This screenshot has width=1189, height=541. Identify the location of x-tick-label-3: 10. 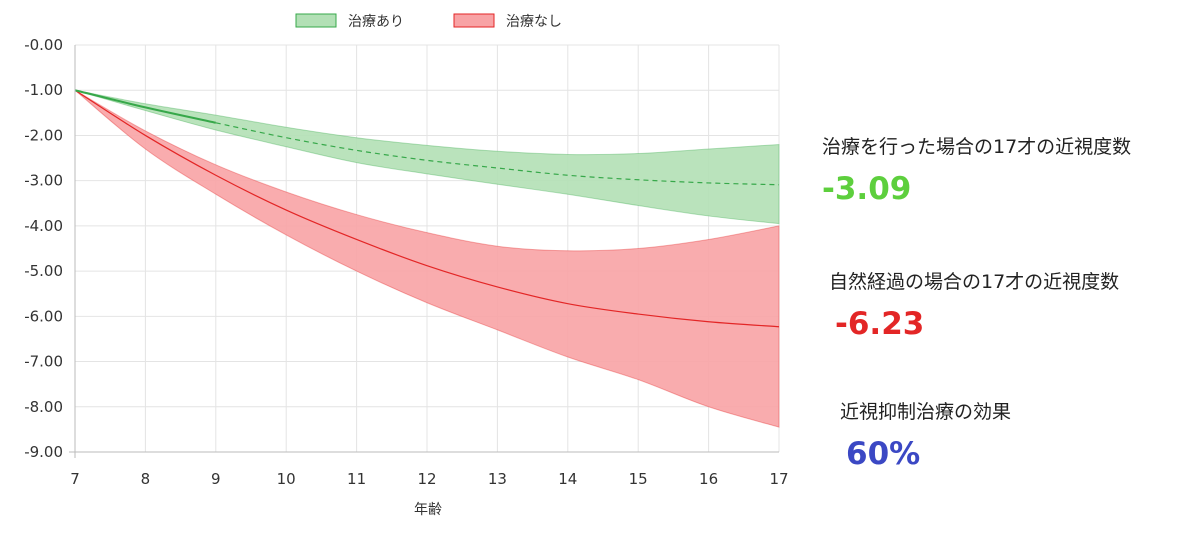
(286, 479).